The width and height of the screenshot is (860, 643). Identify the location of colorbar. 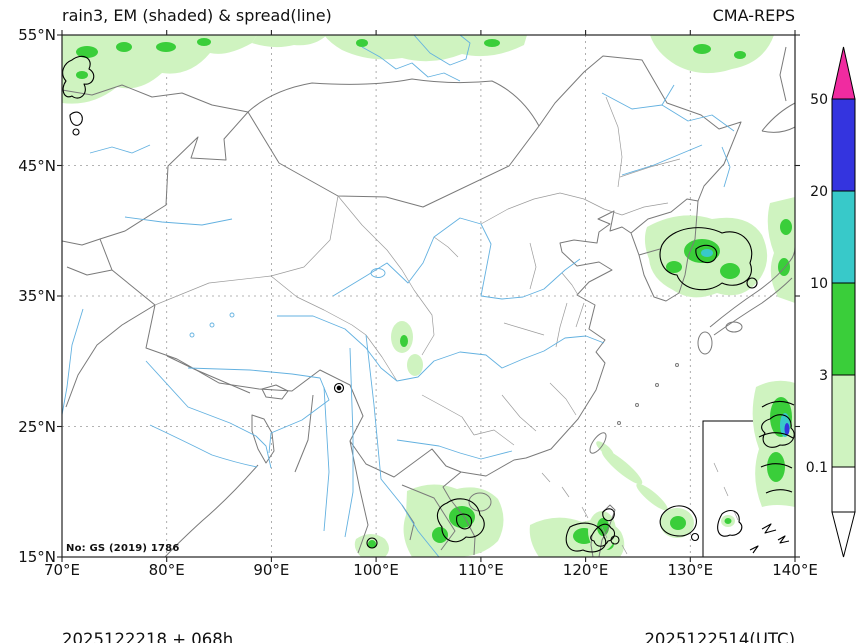
(843, 302).